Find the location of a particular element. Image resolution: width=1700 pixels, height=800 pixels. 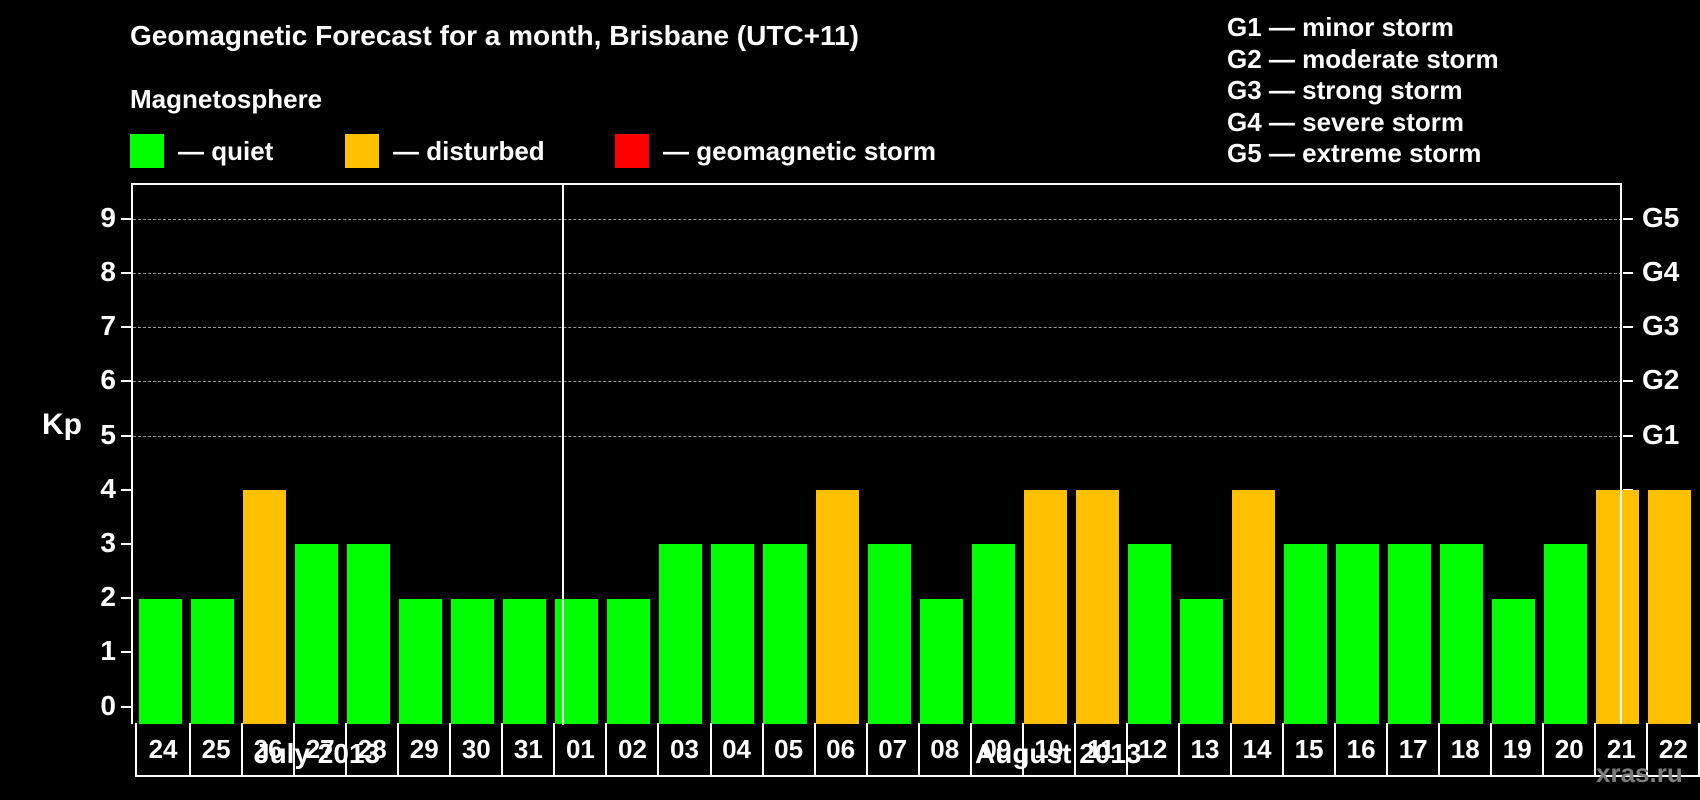

date-cell: 10 is located at coordinates (1047, 749).